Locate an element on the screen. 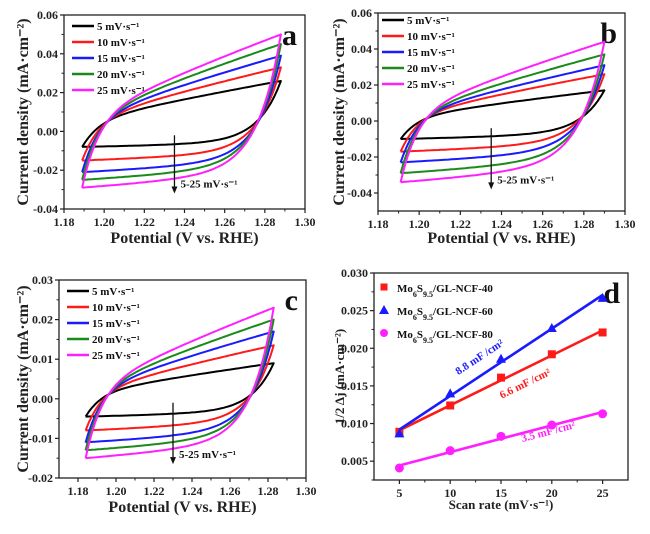 The height and width of the screenshot is (534, 650). x-axis-title: Scan rate (mV·s⁻¹) is located at coordinates (501, 504).